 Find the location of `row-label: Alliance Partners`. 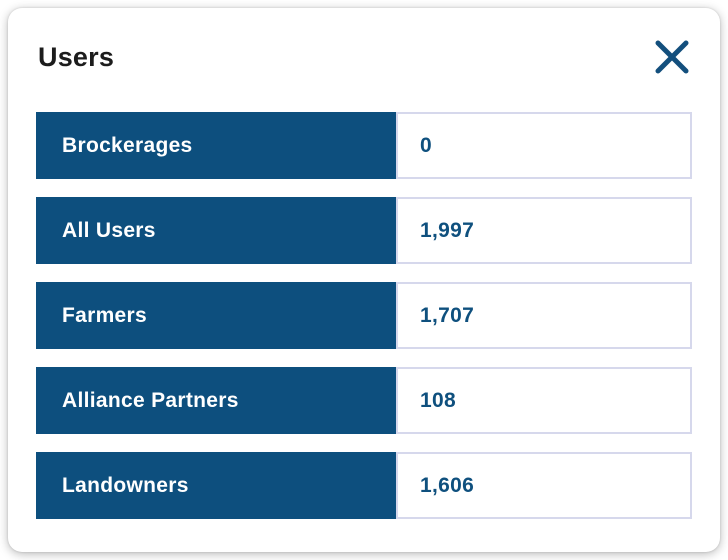

row-label: Alliance Partners is located at coordinates (216, 400).